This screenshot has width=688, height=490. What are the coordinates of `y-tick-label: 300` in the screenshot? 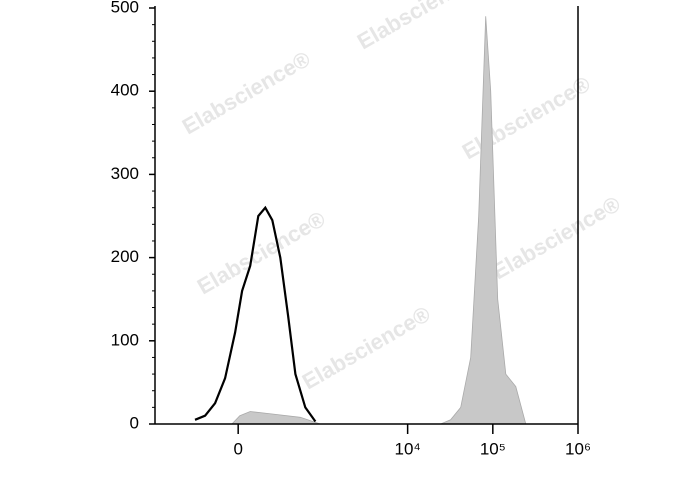 It's located at (125, 173).